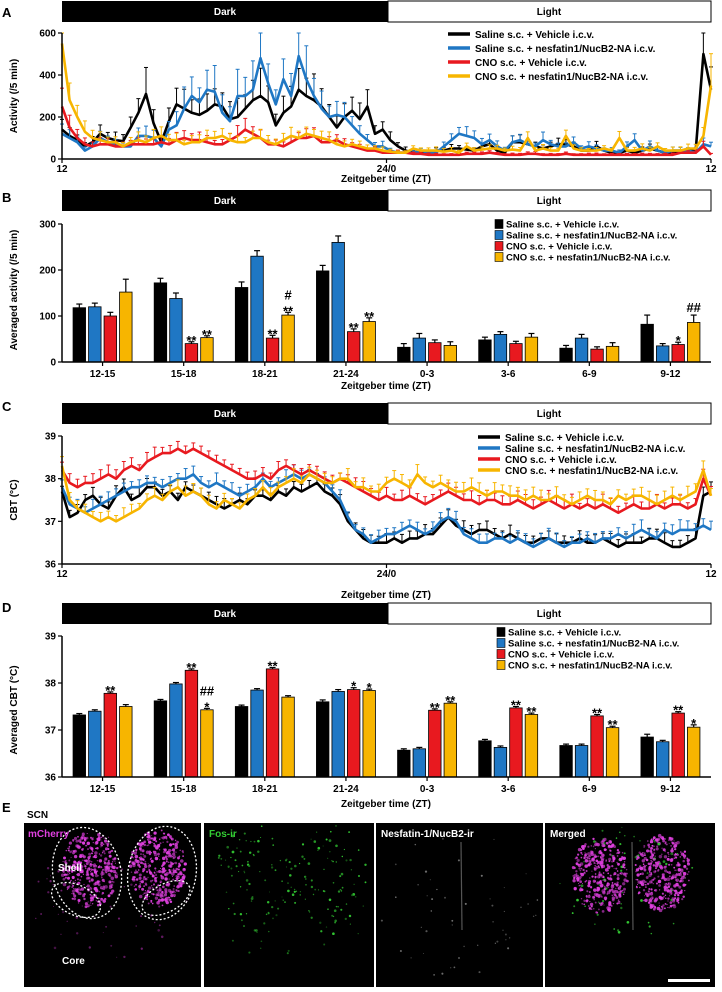  I want to click on bar-group-9-12: ***, so click(670, 740).